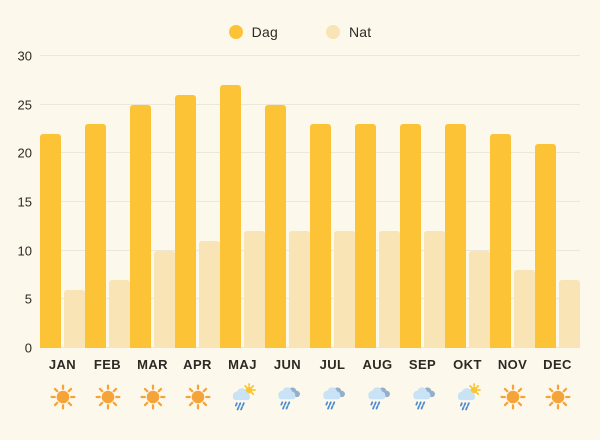 Image resolution: width=600 pixels, height=440 pixels. Describe the element at coordinates (320, 236) in the screenshot. I see `bar-dag-jul` at that location.